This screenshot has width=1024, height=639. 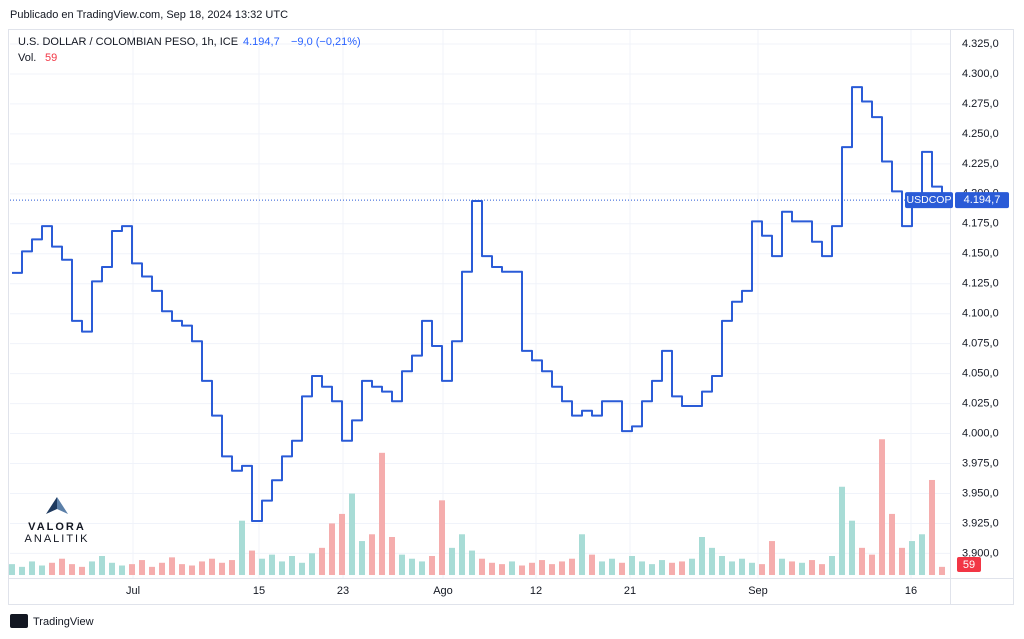 I want to click on price-change: −9,0 (−0,21%), so click(x=326, y=42).